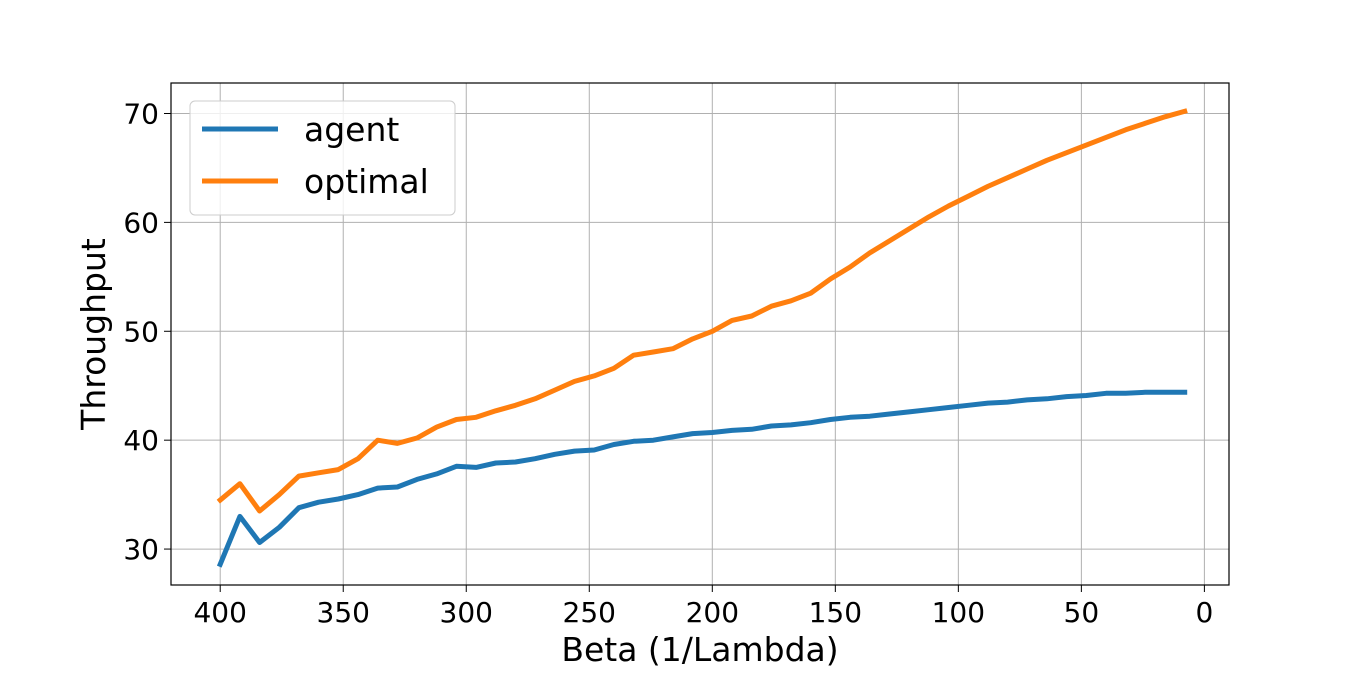 The height and width of the screenshot is (681, 1366). Describe the element at coordinates (466, 612) in the screenshot. I see `x-tick-label: 300` at that location.